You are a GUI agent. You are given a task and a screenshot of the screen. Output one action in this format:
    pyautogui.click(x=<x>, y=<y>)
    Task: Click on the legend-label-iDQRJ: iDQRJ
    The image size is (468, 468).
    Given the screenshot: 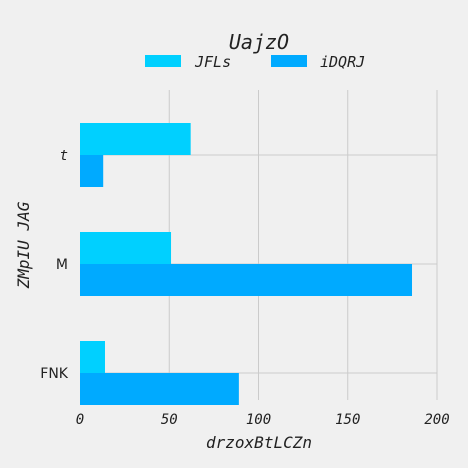 What is the action you would take?
    pyautogui.click(x=342, y=62)
    